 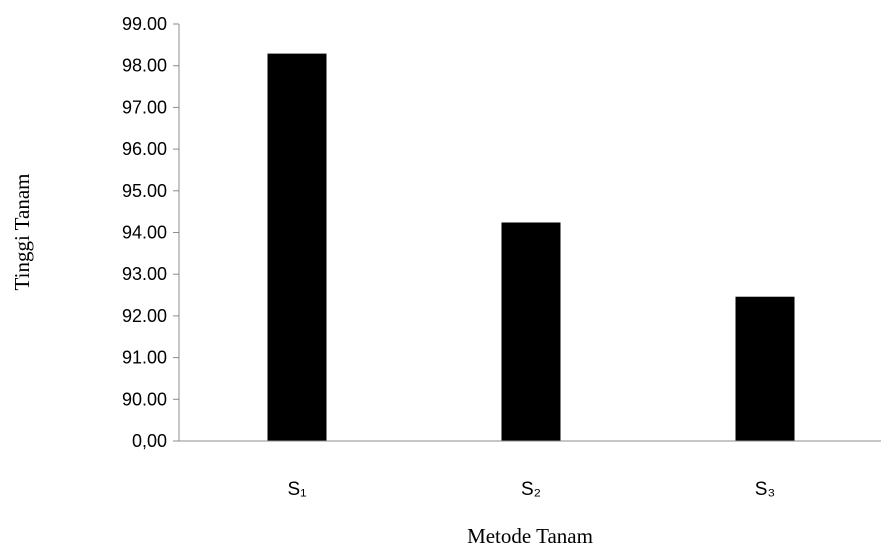 What do you see at coordinates (144, 316) in the screenshot?
I see `y-tick-label: 92.00` at bounding box center [144, 316].